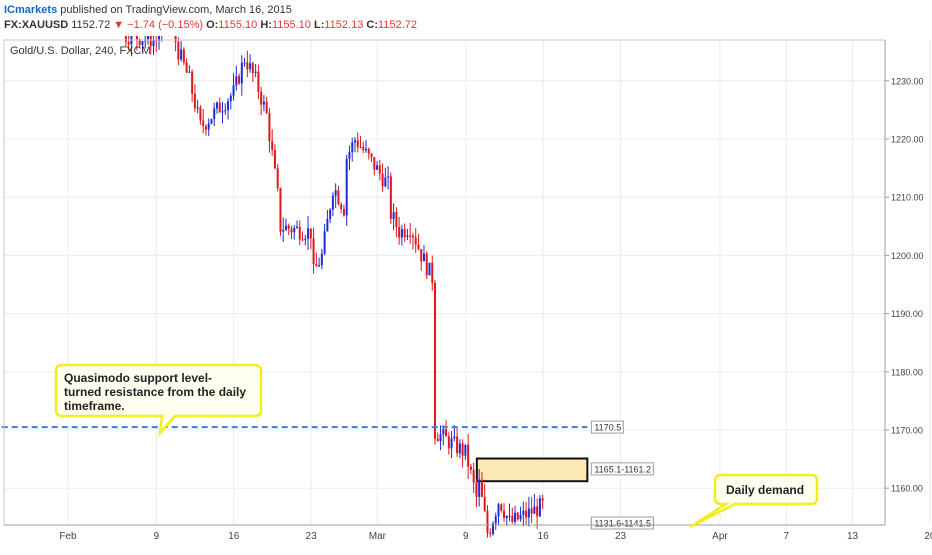 The width and height of the screenshot is (932, 555). I want to click on high-value: 1155.10, so click(291, 25).